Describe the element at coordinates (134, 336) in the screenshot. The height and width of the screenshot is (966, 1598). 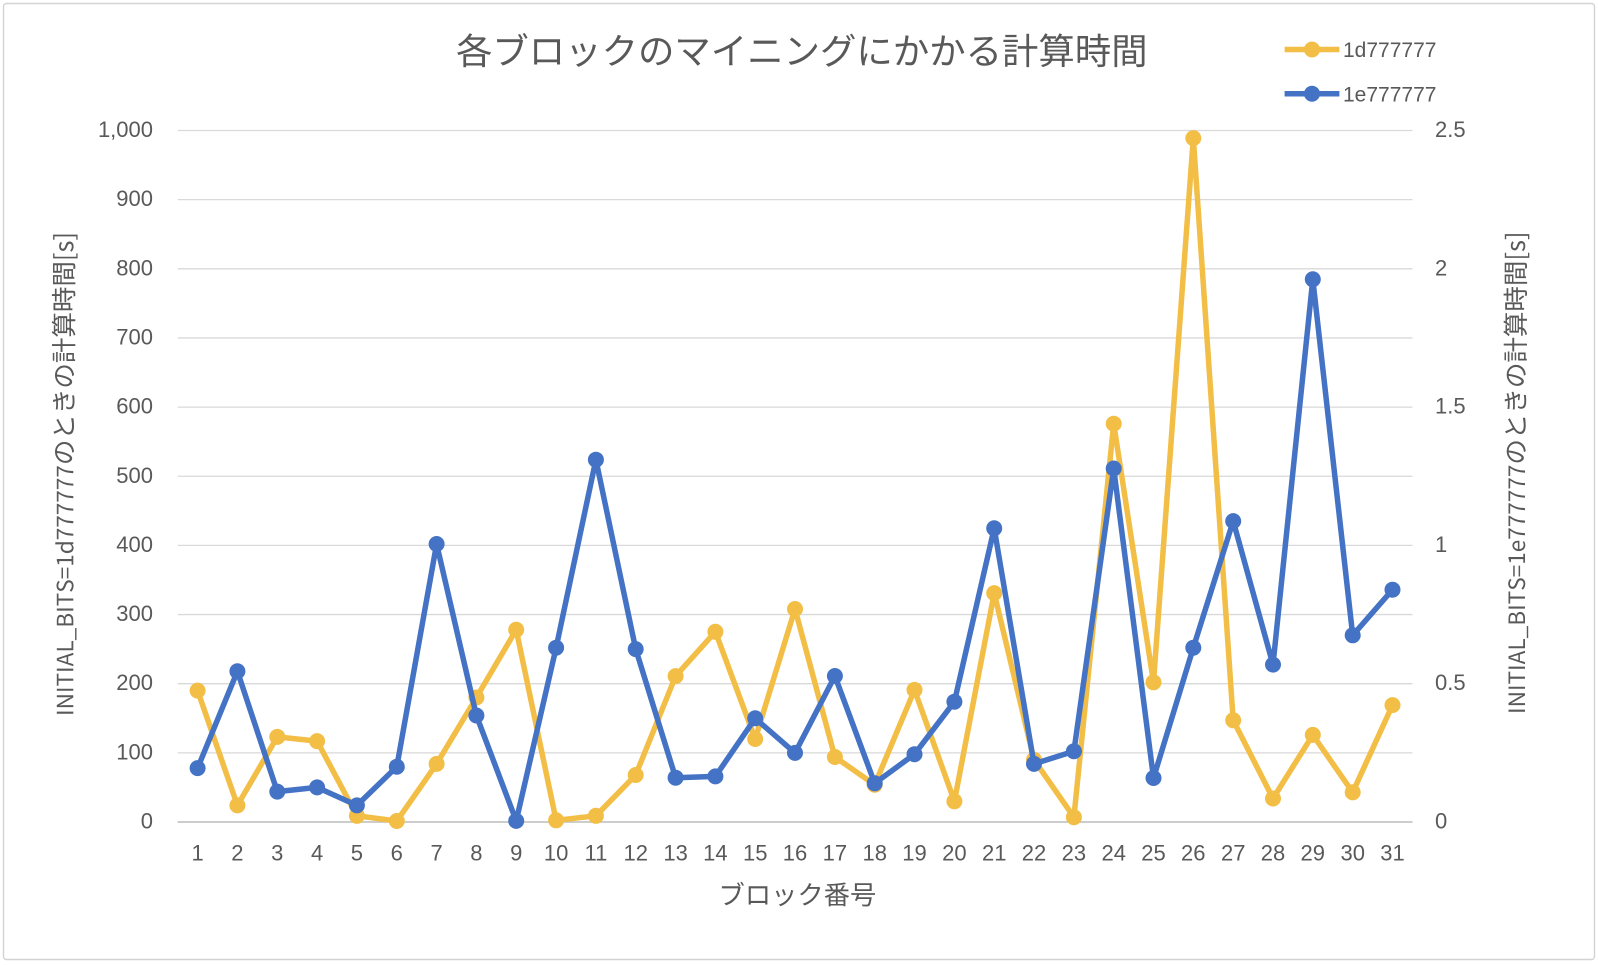
I see `svg-text: 700` at that location.